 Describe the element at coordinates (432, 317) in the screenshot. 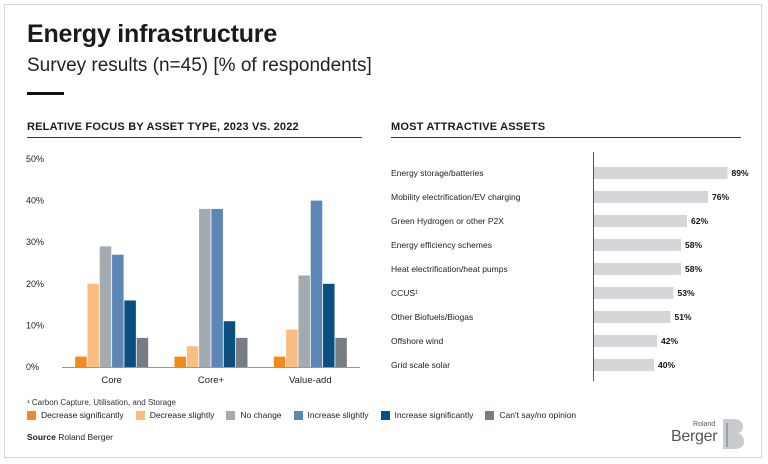

I see `category-label: Other Biofuels/Biogas` at that location.